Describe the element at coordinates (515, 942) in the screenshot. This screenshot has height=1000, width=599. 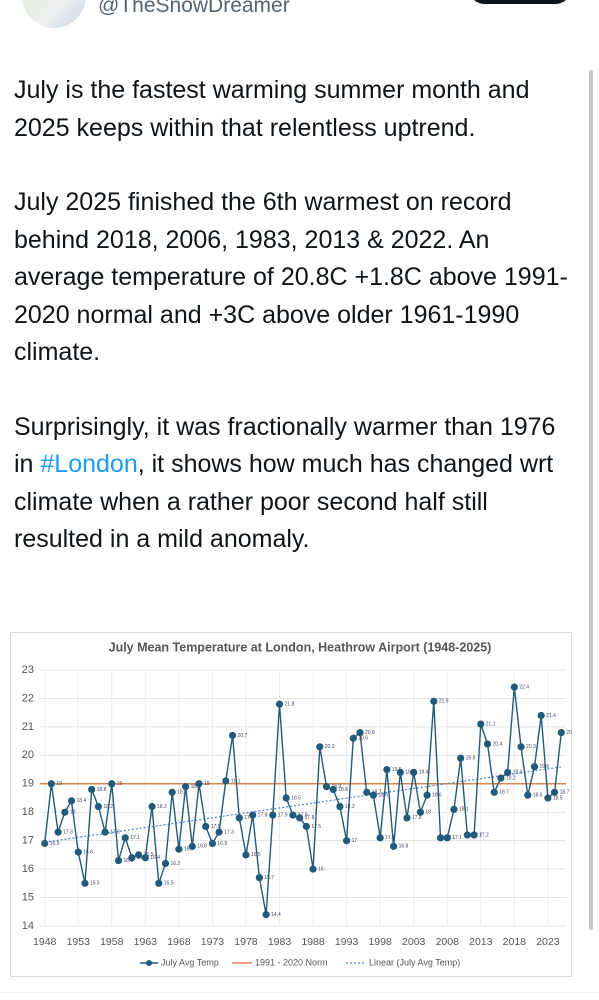
I see `x-tick-label: 2018` at that location.